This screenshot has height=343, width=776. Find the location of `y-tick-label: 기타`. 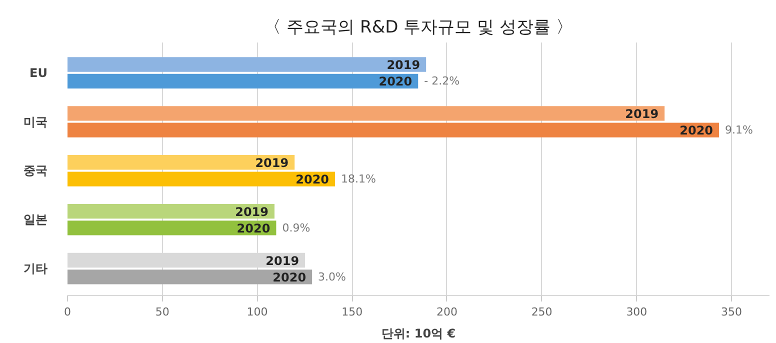

y-tick-label: 기타 is located at coordinates (36, 269).